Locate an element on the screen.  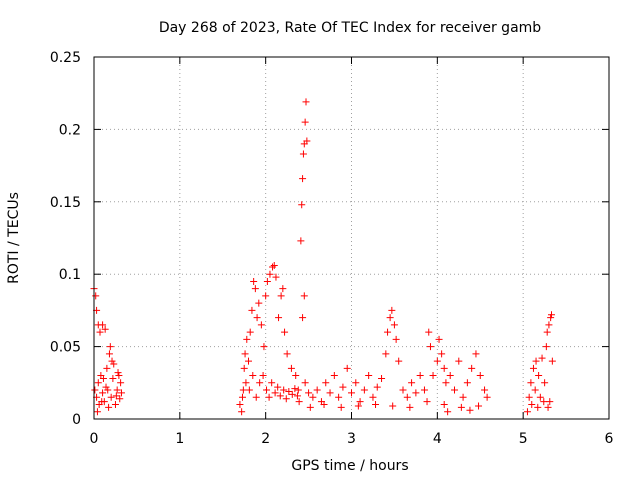
x-tick-label: 5 is located at coordinates (523, 439).